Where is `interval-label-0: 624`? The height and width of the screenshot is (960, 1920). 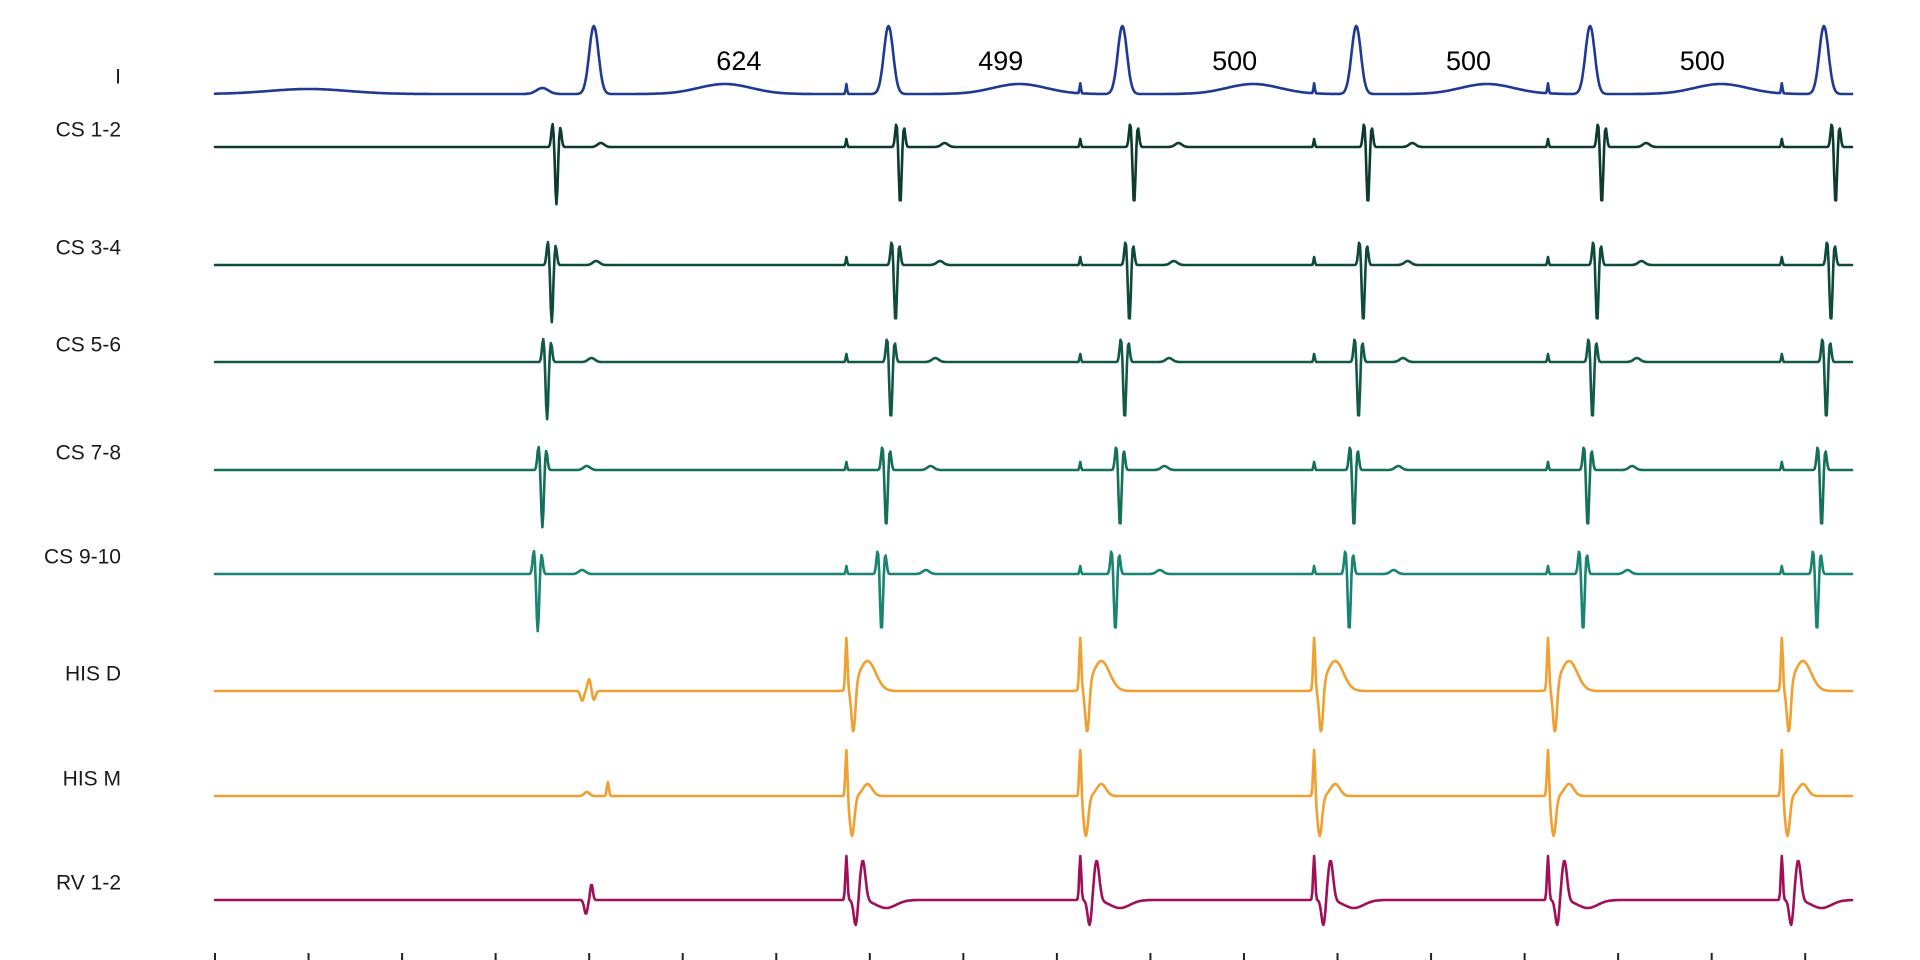
interval-label-0: 624 is located at coordinates (738, 61).